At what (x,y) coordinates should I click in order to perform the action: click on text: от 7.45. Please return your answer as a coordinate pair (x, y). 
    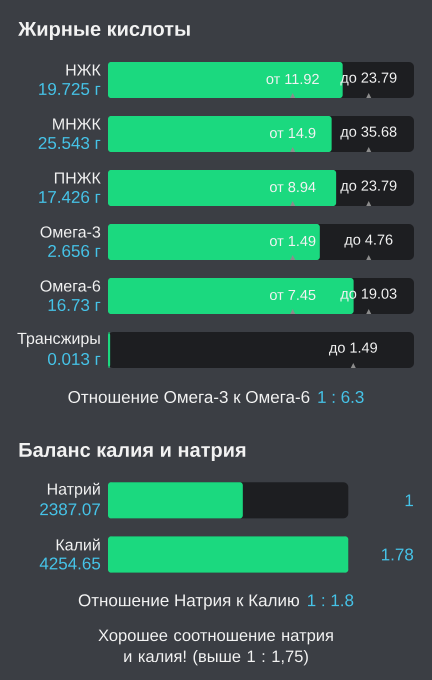
    Looking at the image, I should click on (293, 295).